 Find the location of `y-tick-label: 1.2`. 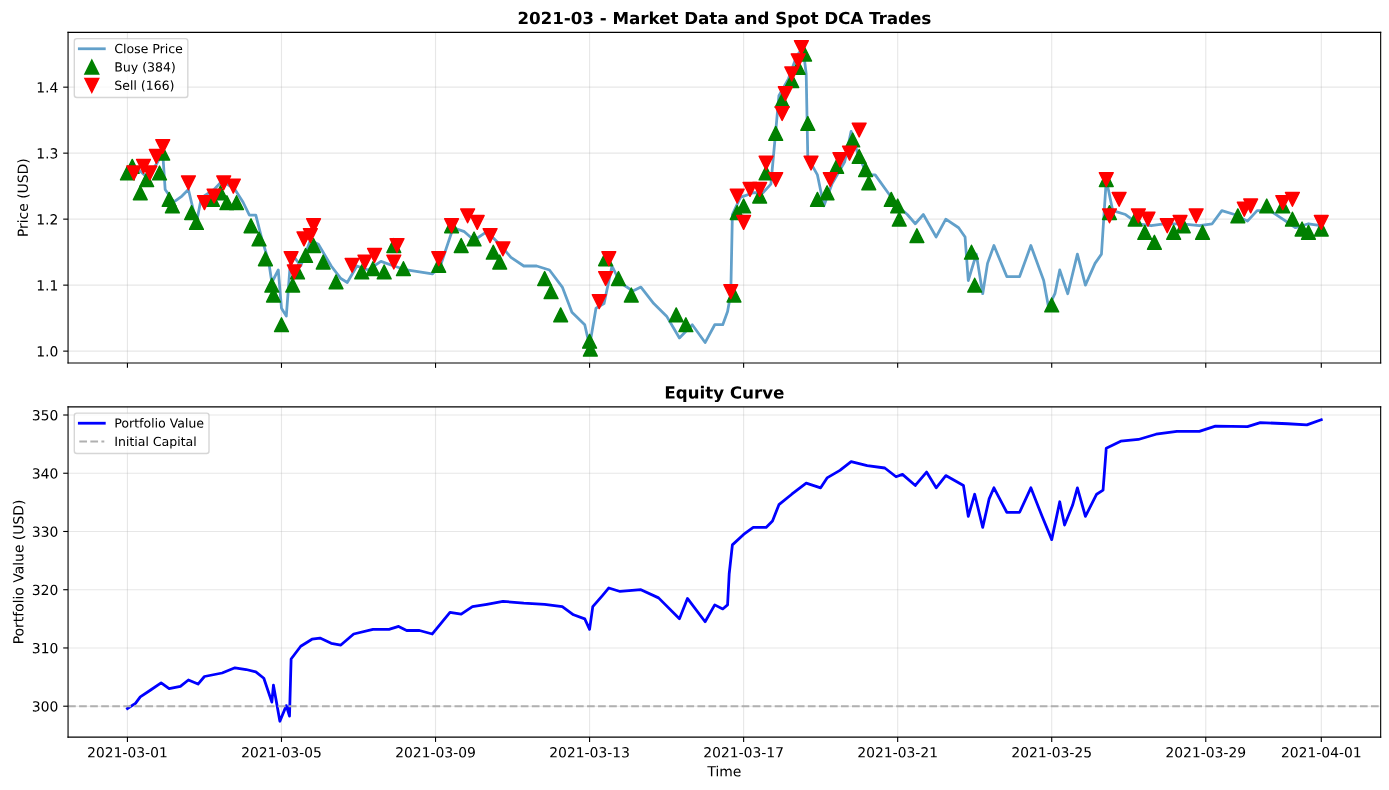

y-tick-label: 1.2 is located at coordinates (47, 219).